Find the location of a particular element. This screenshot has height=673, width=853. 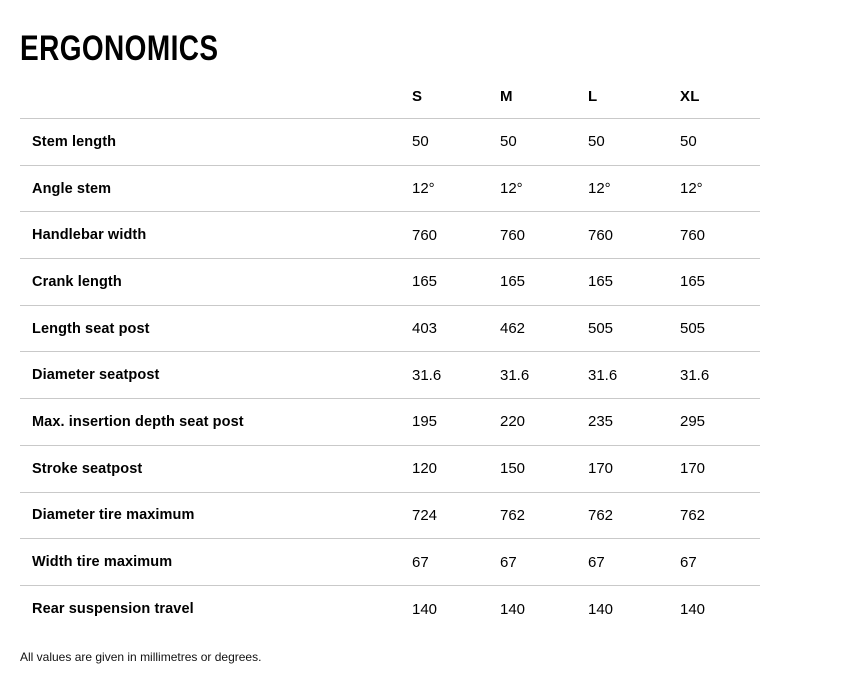

column-header-xl: XL is located at coordinates (690, 96).